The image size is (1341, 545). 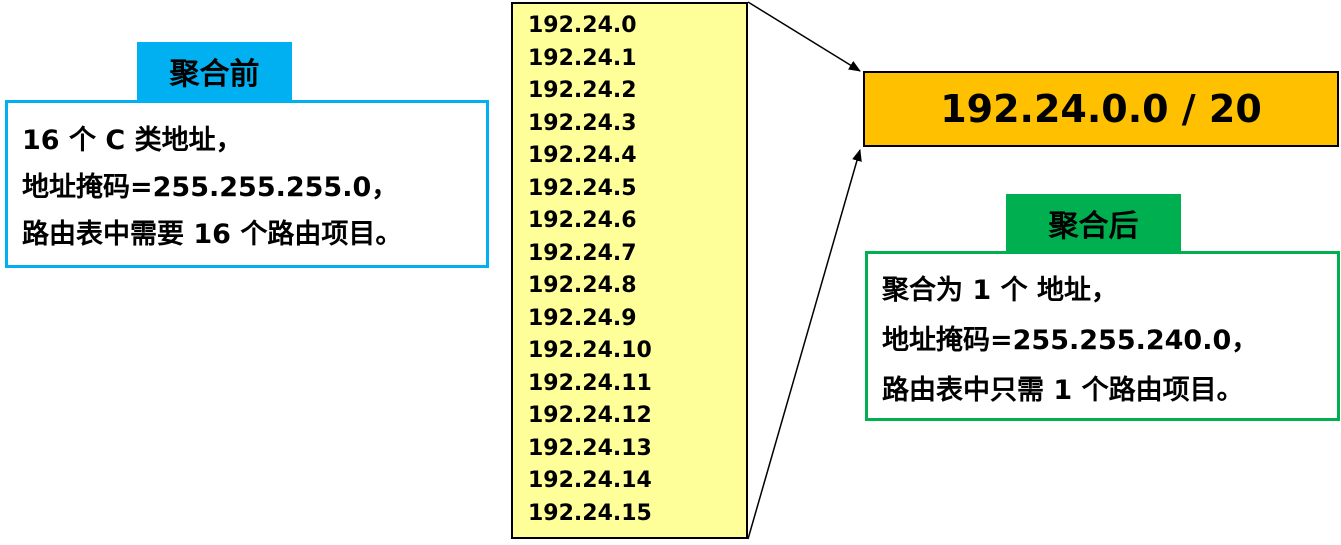 What do you see at coordinates (582, 253) in the screenshot?
I see `address-item: 192.24.7` at bounding box center [582, 253].